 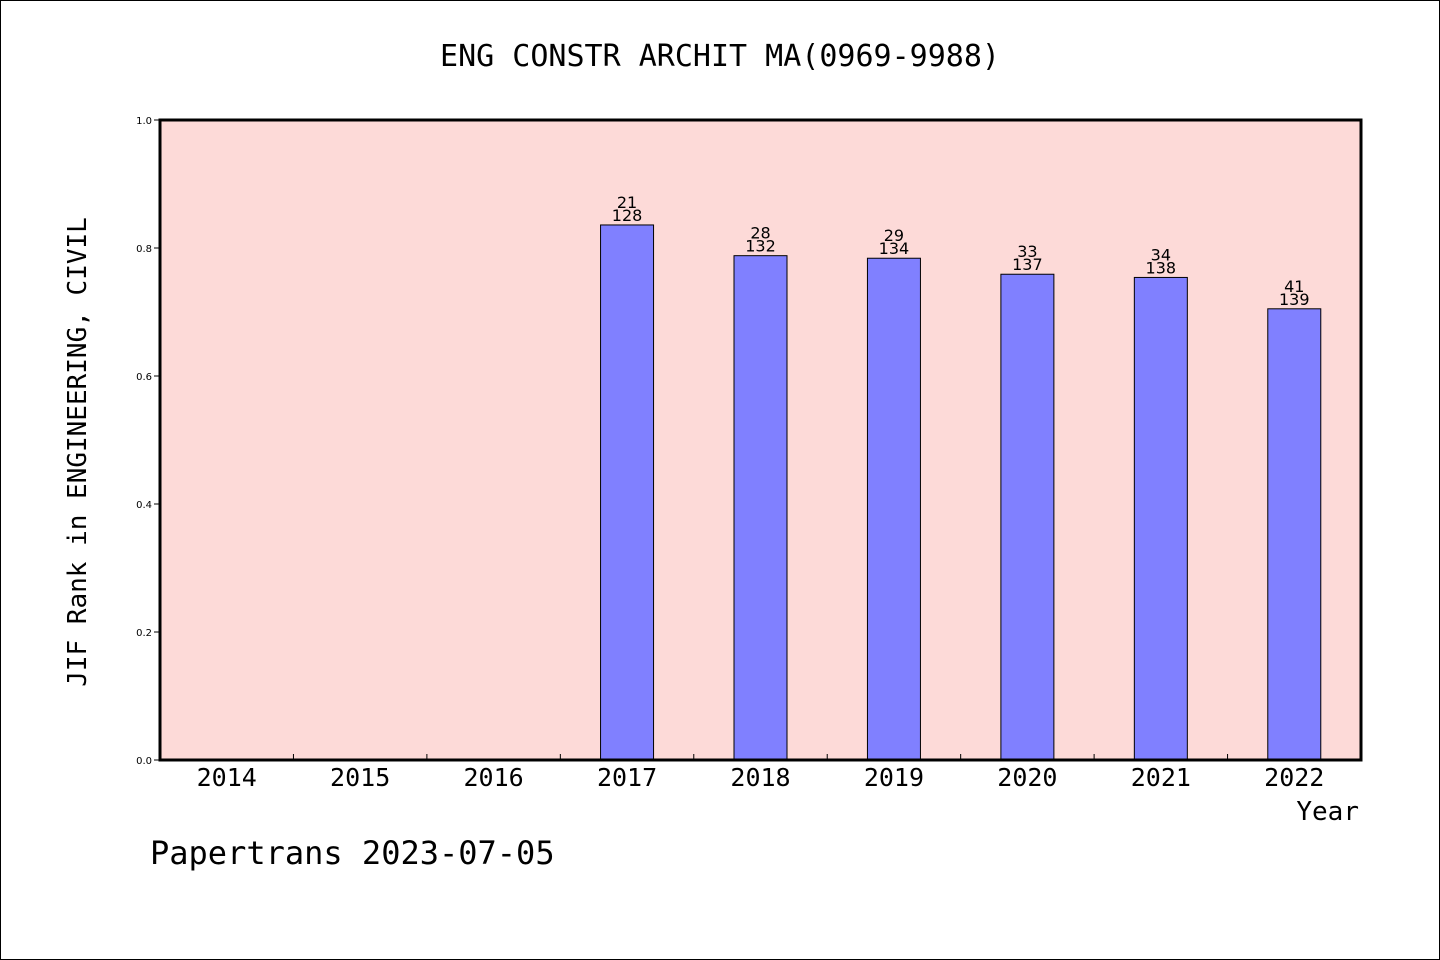 What do you see at coordinates (1294, 777) in the screenshot?
I see `x-tick-label: 2022` at bounding box center [1294, 777].